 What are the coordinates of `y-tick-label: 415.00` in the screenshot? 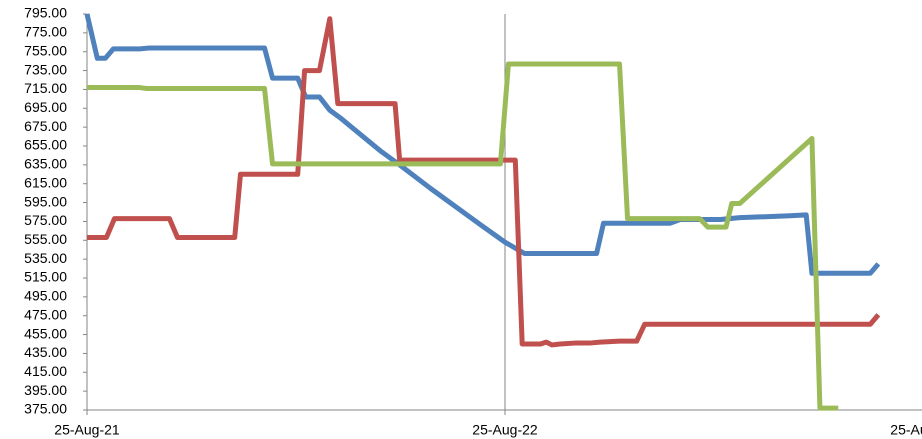 It's located at (45, 371).